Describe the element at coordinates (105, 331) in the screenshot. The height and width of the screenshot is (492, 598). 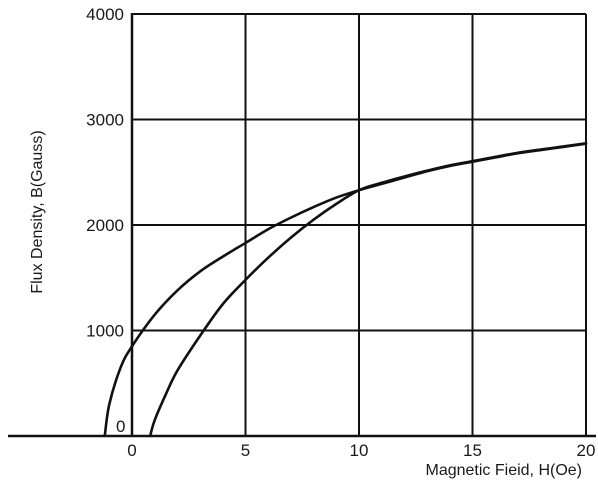
I see `y-tick-label-1000: 1000` at that location.